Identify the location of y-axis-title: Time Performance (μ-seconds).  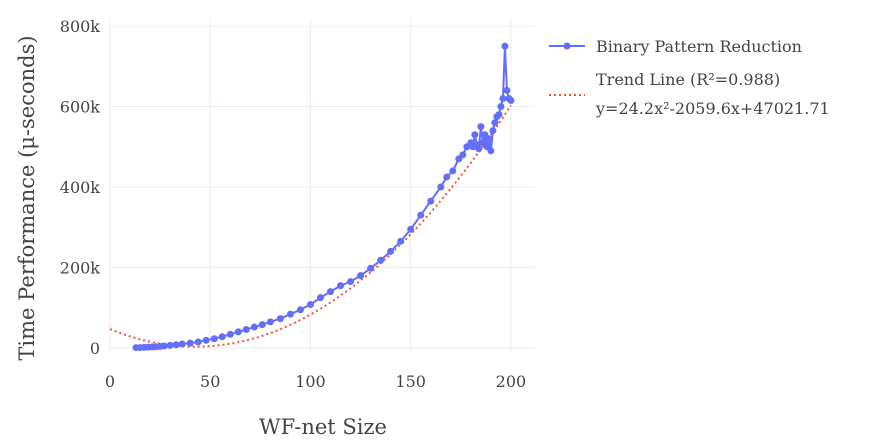
(27, 197).